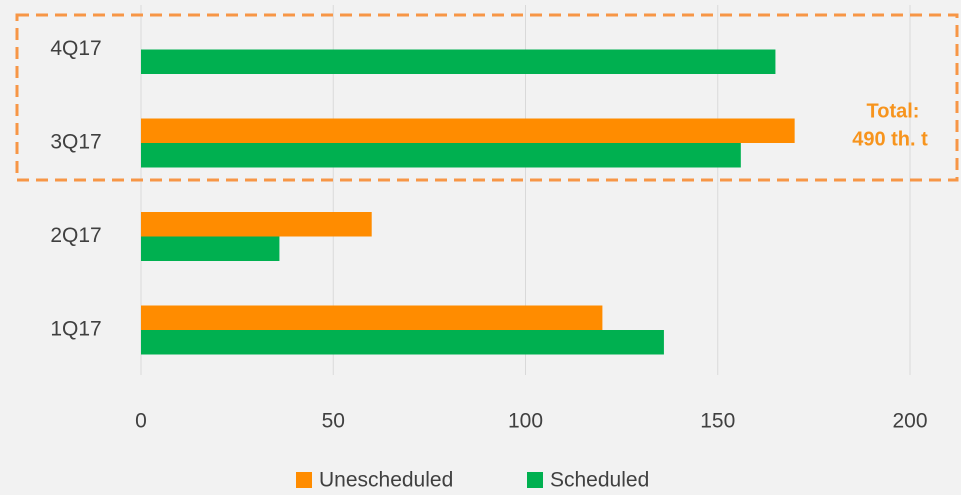 The width and height of the screenshot is (961, 495). Describe the element at coordinates (75, 48) in the screenshot. I see `y-tick-label: 4Q17` at that location.